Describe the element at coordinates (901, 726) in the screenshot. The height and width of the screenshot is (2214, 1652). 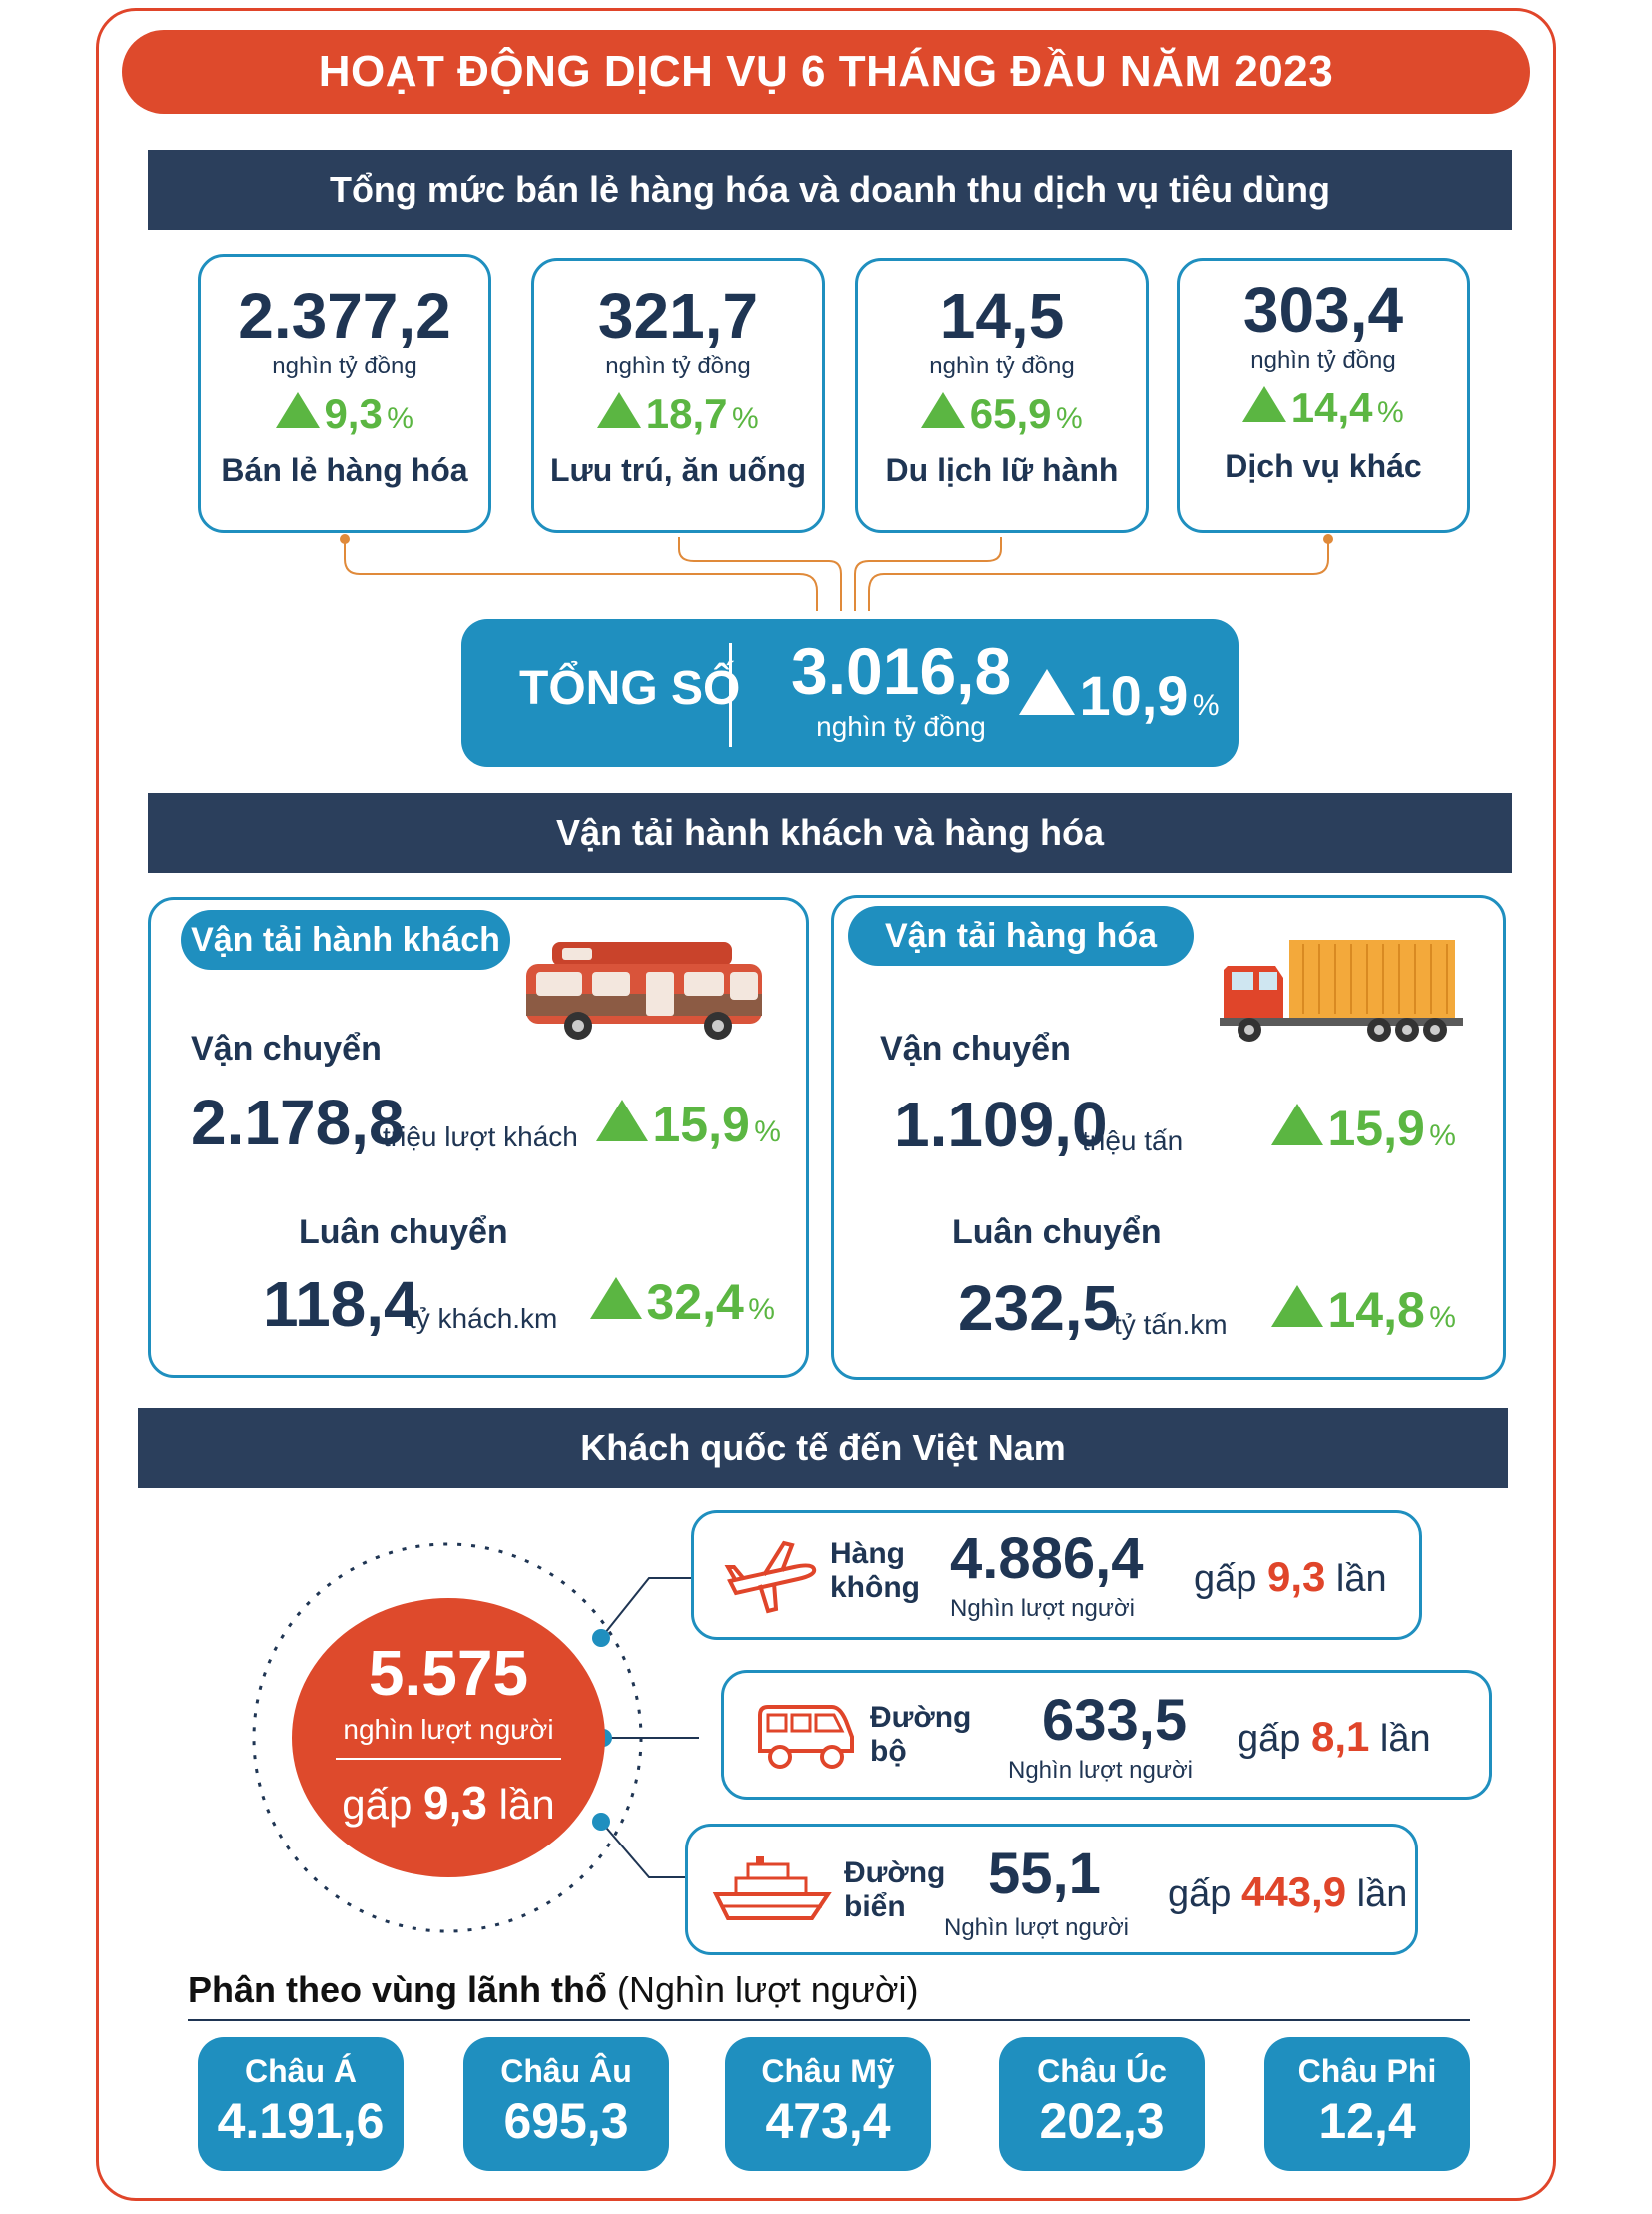
I see `total-unit: nghìn tỷ đồng` at that location.